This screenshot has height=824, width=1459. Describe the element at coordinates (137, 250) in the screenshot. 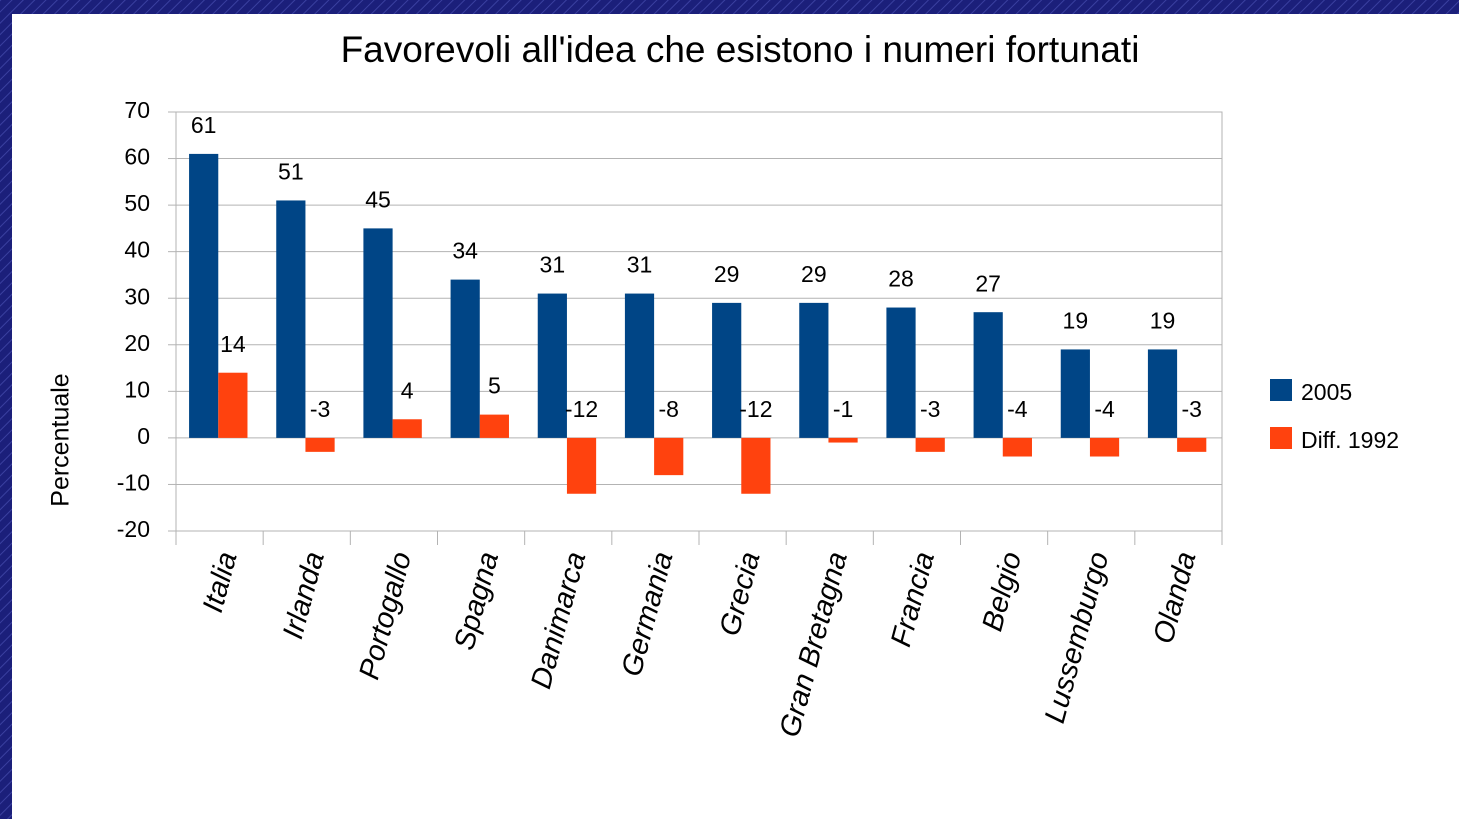

I see `y-tick-label: 40` at that location.